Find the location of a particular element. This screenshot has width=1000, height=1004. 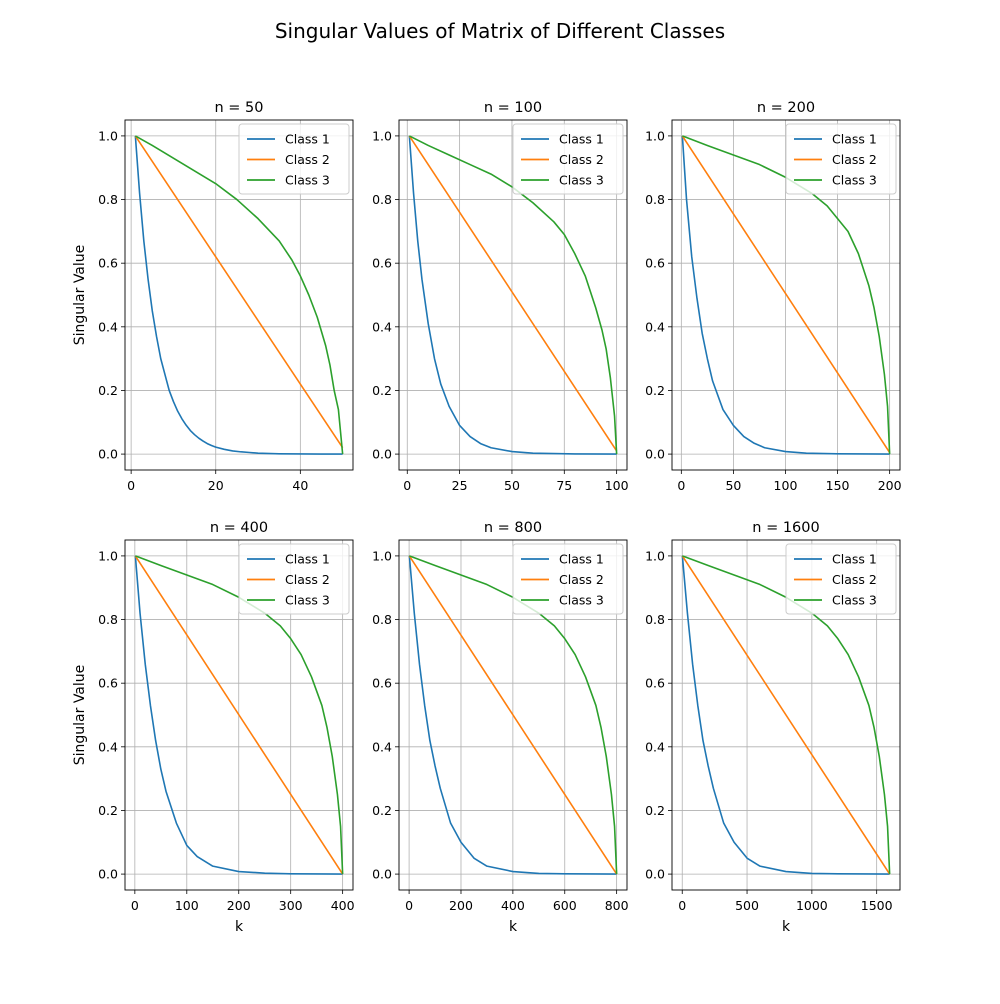

subplot-title: n = 800 is located at coordinates (513, 528).